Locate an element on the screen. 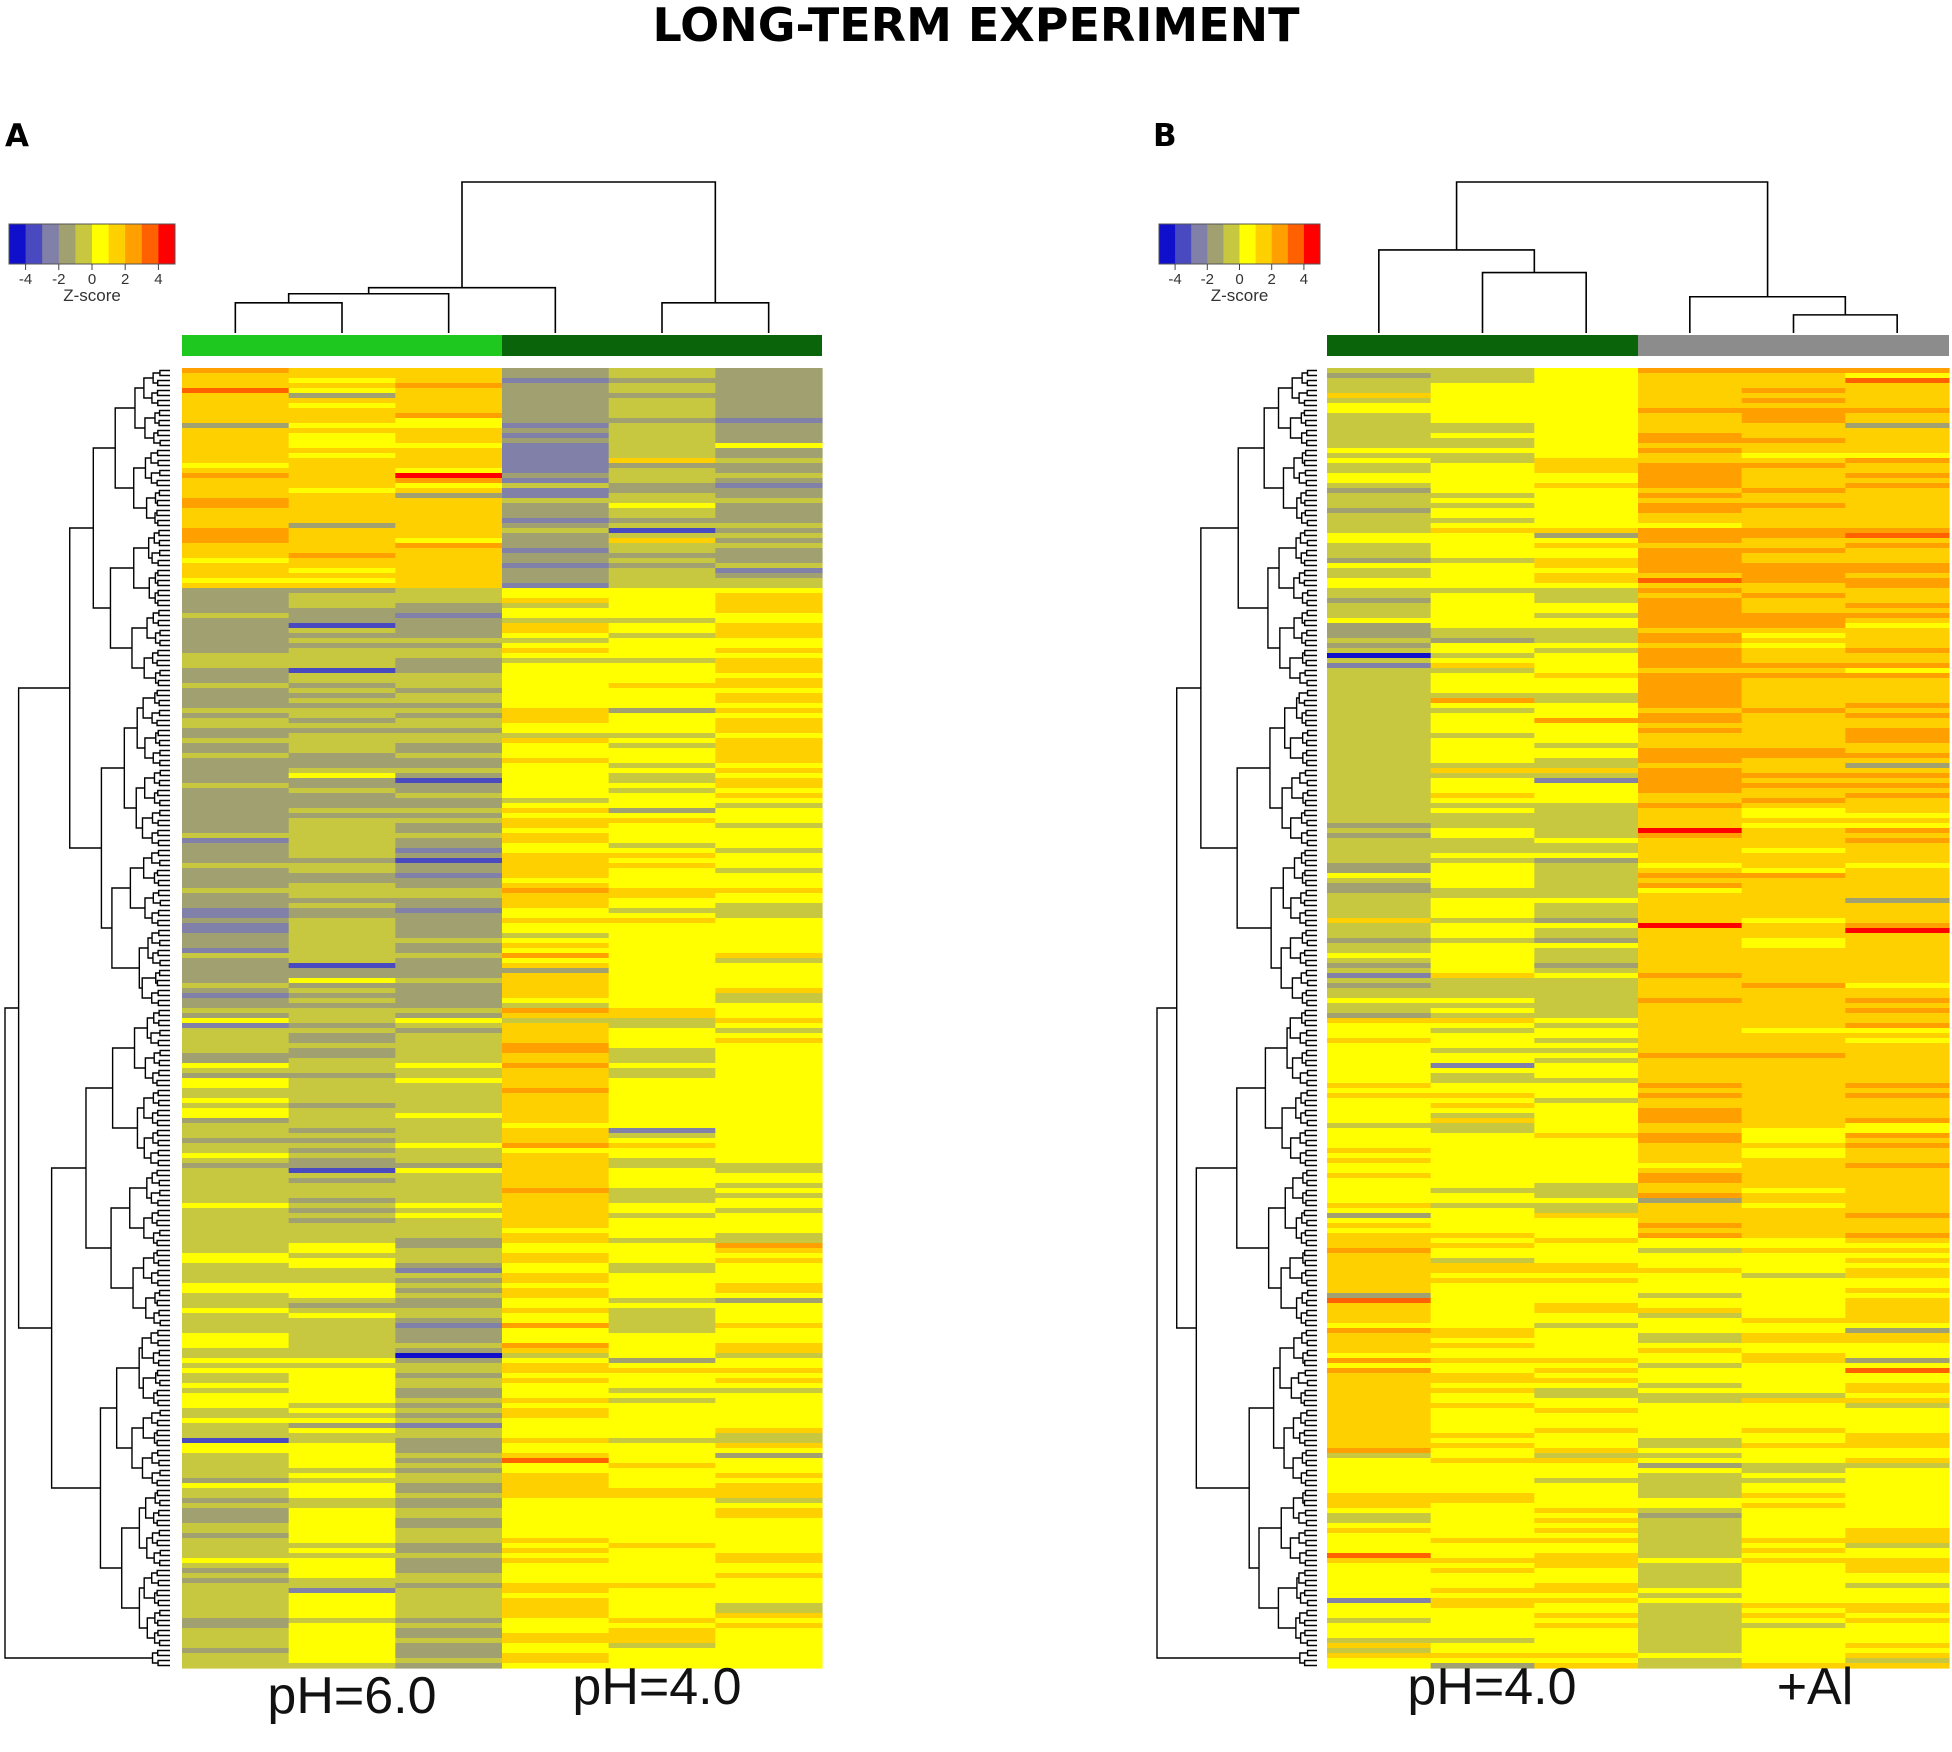  panel-label-a: A is located at coordinates (17, 136).